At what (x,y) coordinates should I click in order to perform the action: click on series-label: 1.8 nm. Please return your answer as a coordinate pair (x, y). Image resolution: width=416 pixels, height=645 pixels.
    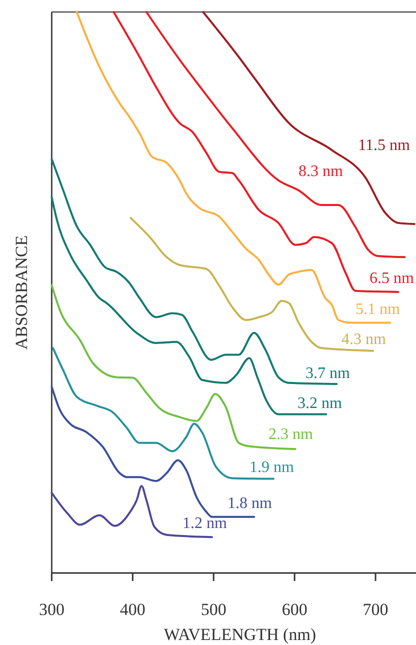
    Looking at the image, I should click on (250, 503).